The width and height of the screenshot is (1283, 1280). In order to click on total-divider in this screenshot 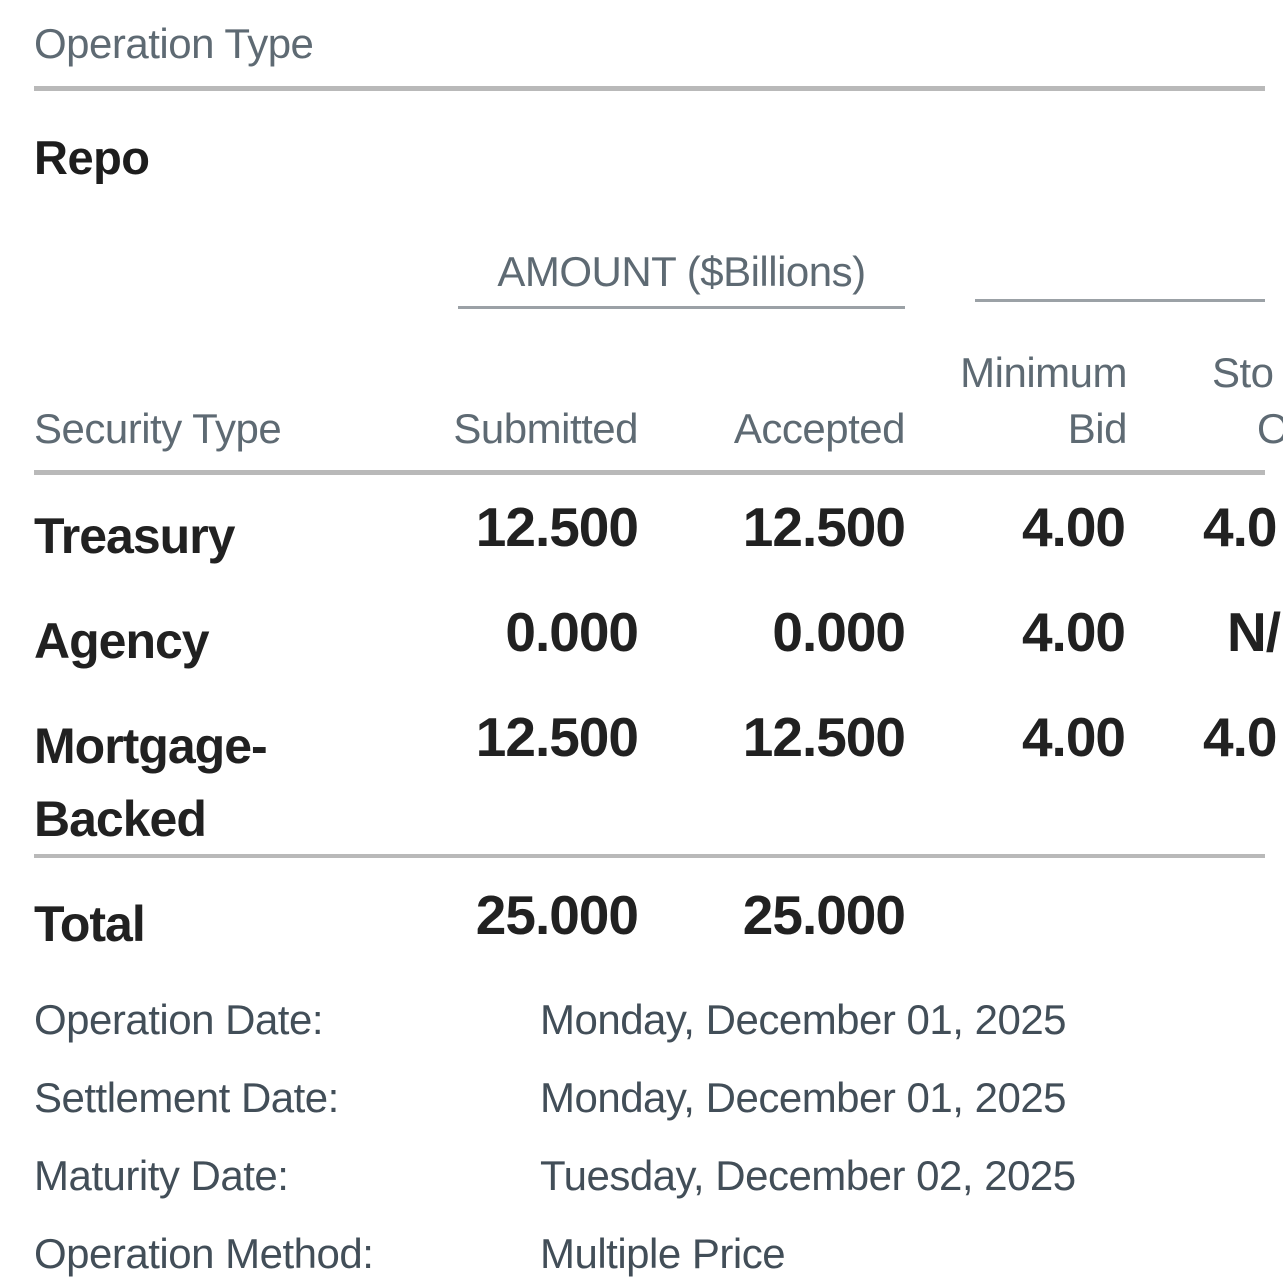, I will do `click(649, 856)`.